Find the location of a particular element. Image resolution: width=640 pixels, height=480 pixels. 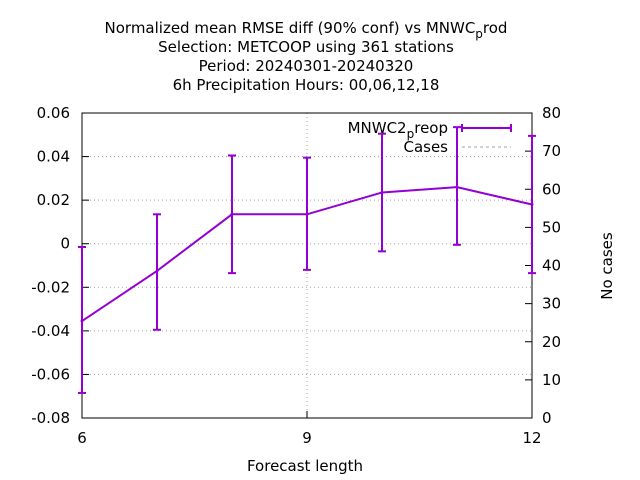

legend-mnwc2-main: MNWC2 is located at coordinates (377, 128).